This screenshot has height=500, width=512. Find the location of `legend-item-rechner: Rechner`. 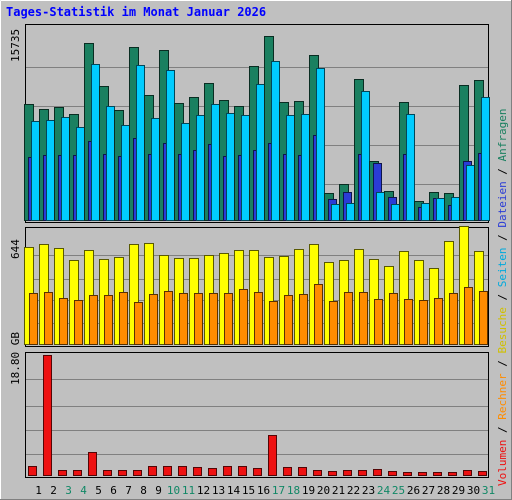

legend-item-rechner: Rechner is located at coordinates (502, 396).